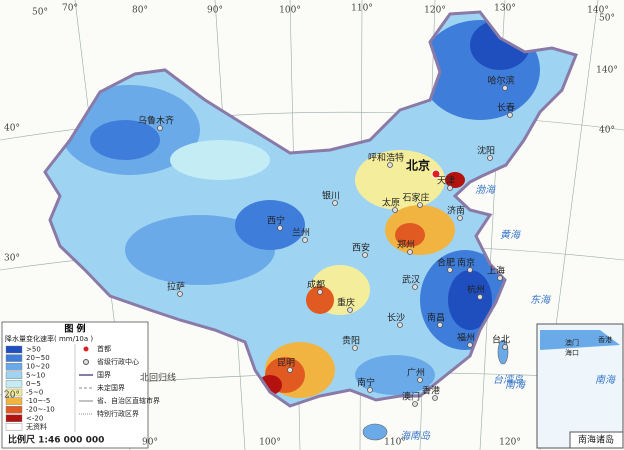 This screenshot has width=624, height=450. What do you see at coordinates (33, 384) in the screenshot?
I see `legend-label: 0~5` at bounding box center [33, 384].